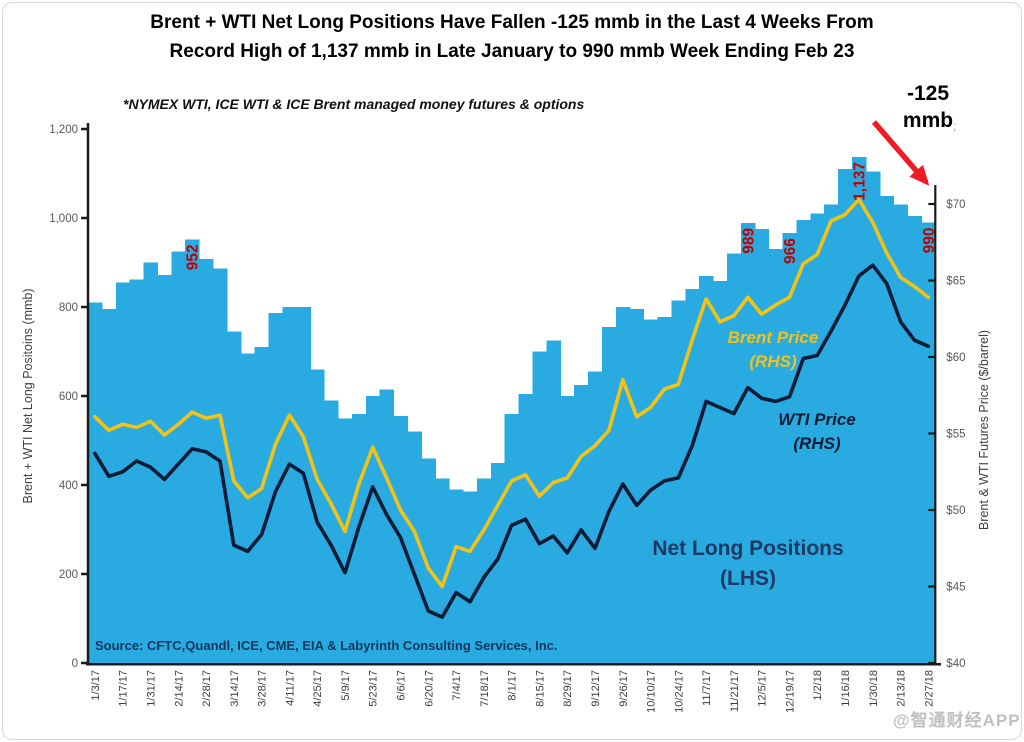 The height and width of the screenshot is (742, 1024). What do you see at coordinates (429, 688) in the screenshot?
I see `x-axis-label: 6/20/17` at bounding box center [429, 688].